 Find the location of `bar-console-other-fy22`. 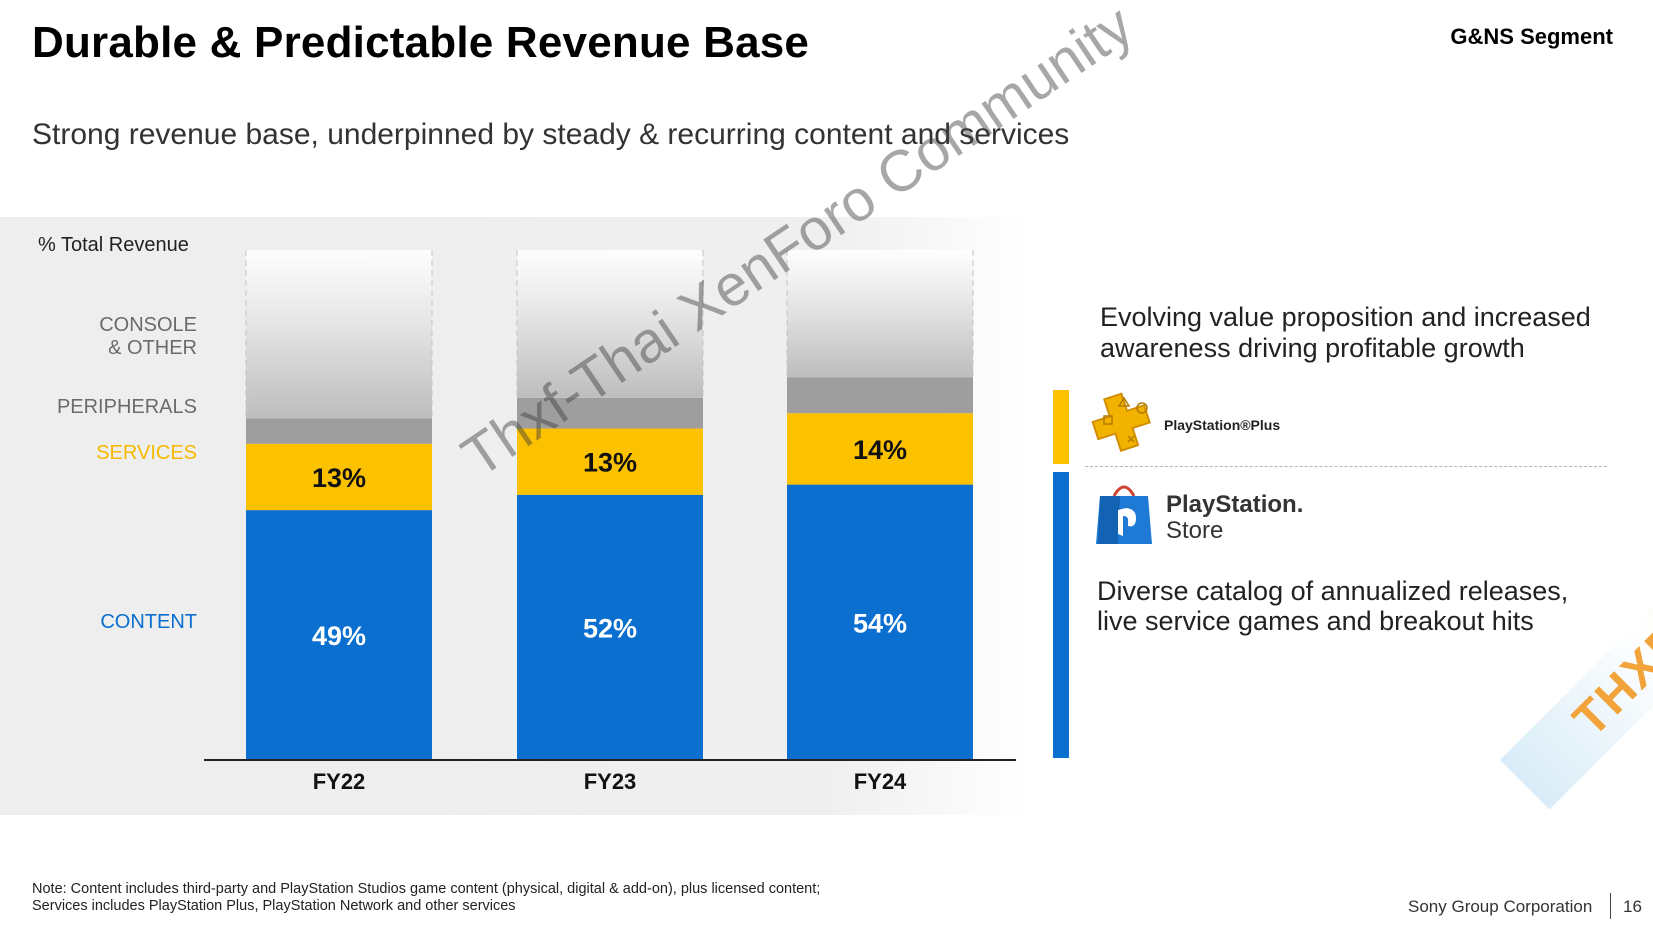

bar-console-other-fy22 is located at coordinates (339, 334).